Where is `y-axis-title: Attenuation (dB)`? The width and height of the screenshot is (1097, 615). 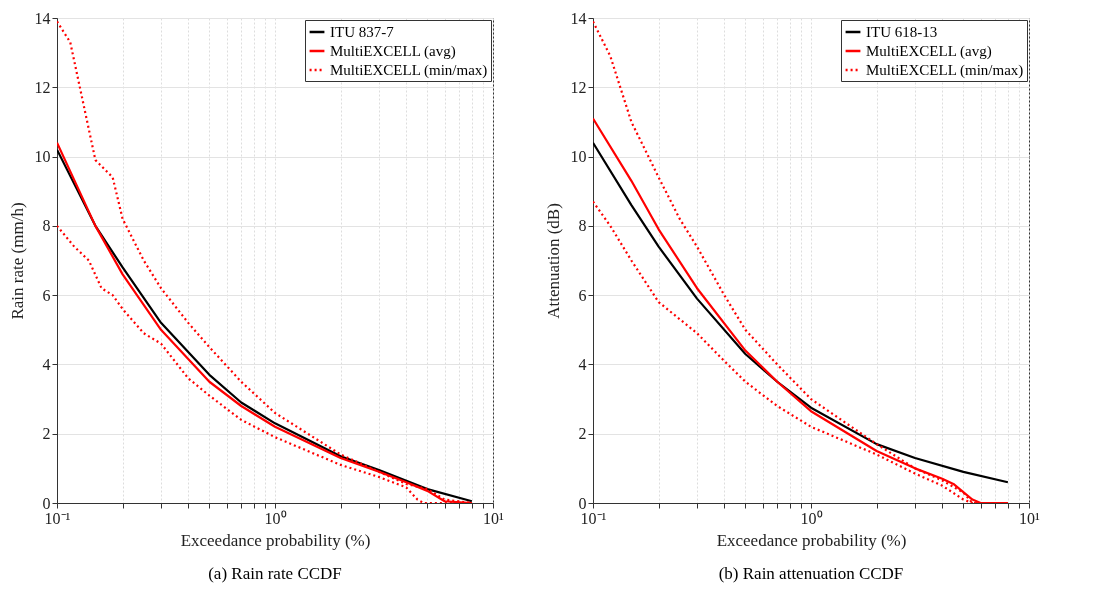
y-axis-title: Attenuation (dB) is located at coordinates (553, 261).